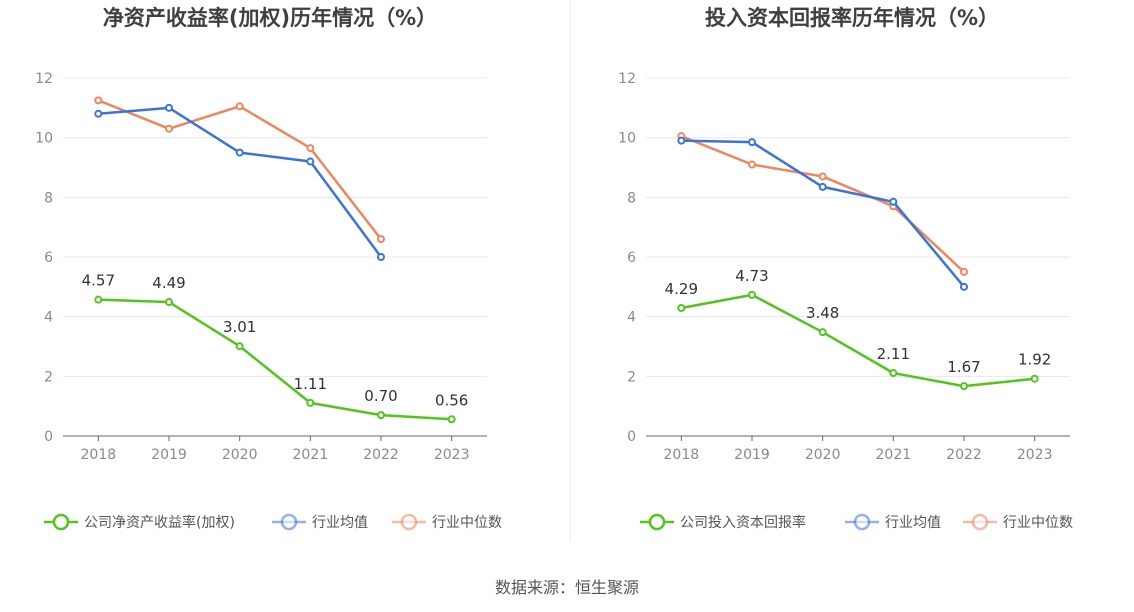 This screenshot has width=1134, height=612. What do you see at coordinates (822, 313) in the screenshot?
I see `data-label: 3.48` at bounding box center [822, 313].